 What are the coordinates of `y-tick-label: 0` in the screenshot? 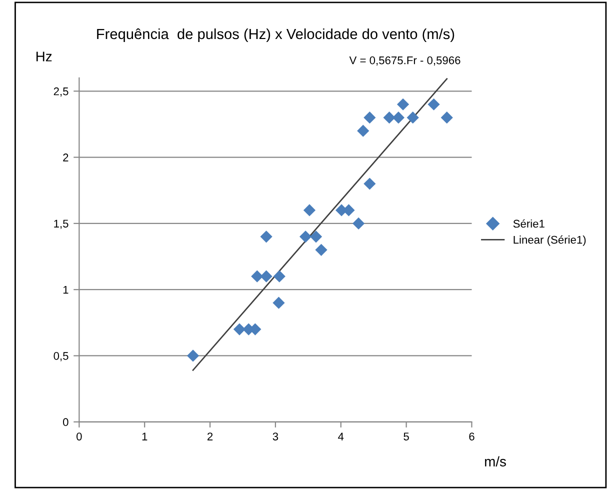 It's located at (65, 422).